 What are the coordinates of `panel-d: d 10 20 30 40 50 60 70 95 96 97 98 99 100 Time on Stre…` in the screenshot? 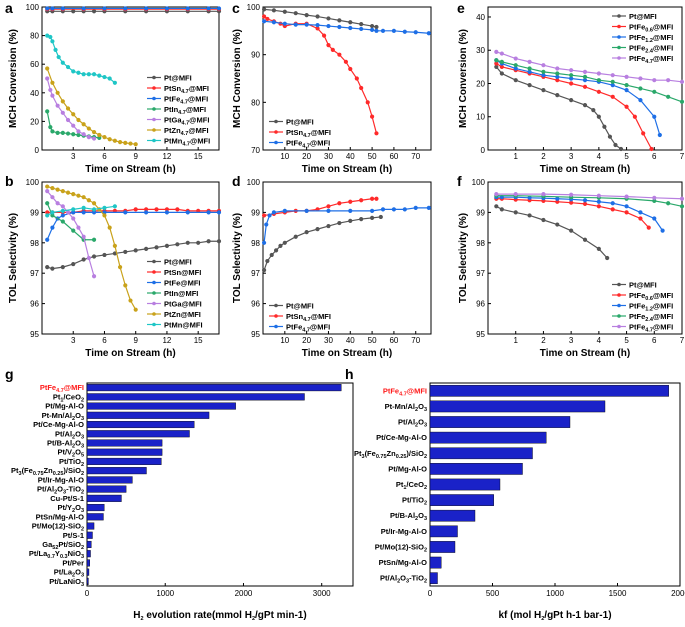 It's located at (332, 266).